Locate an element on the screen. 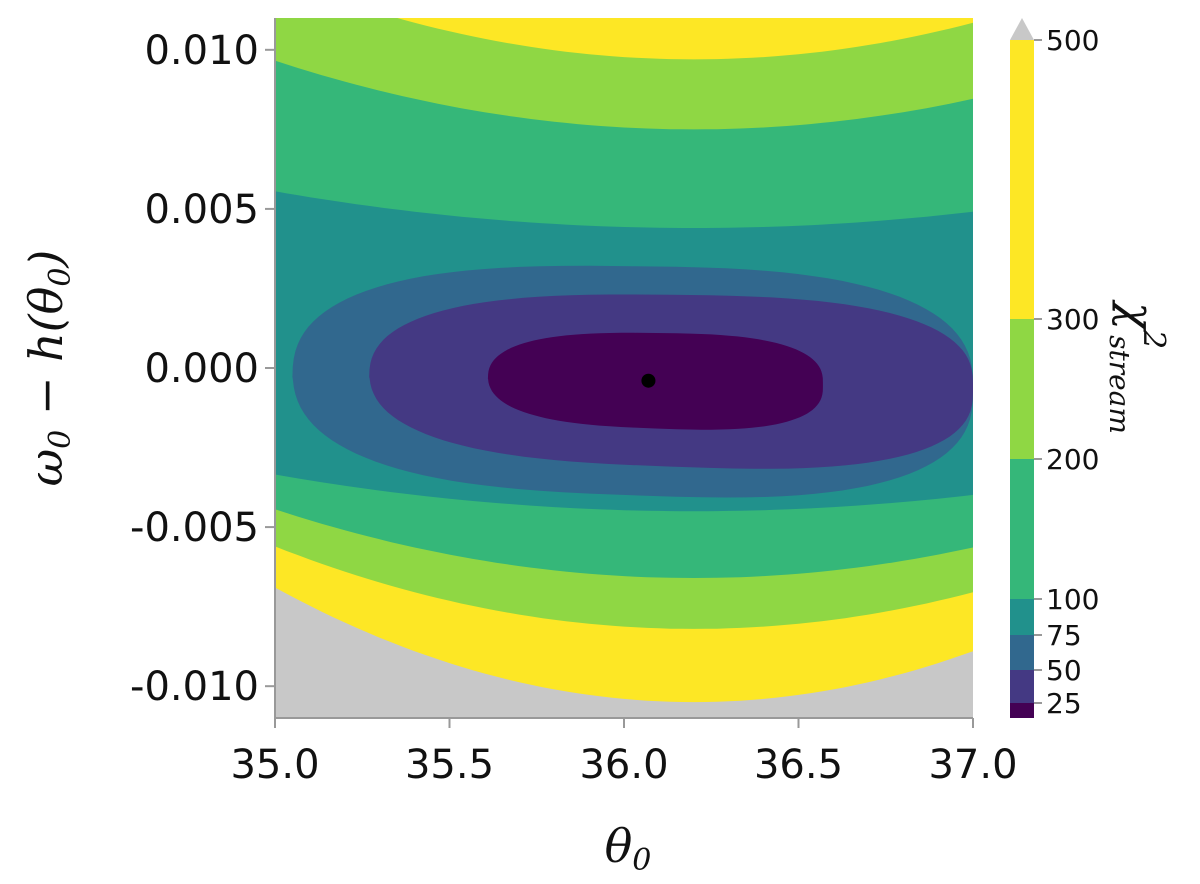 This screenshot has height=884, width=1200. x-tick-label: 35.5 is located at coordinates (449, 765).